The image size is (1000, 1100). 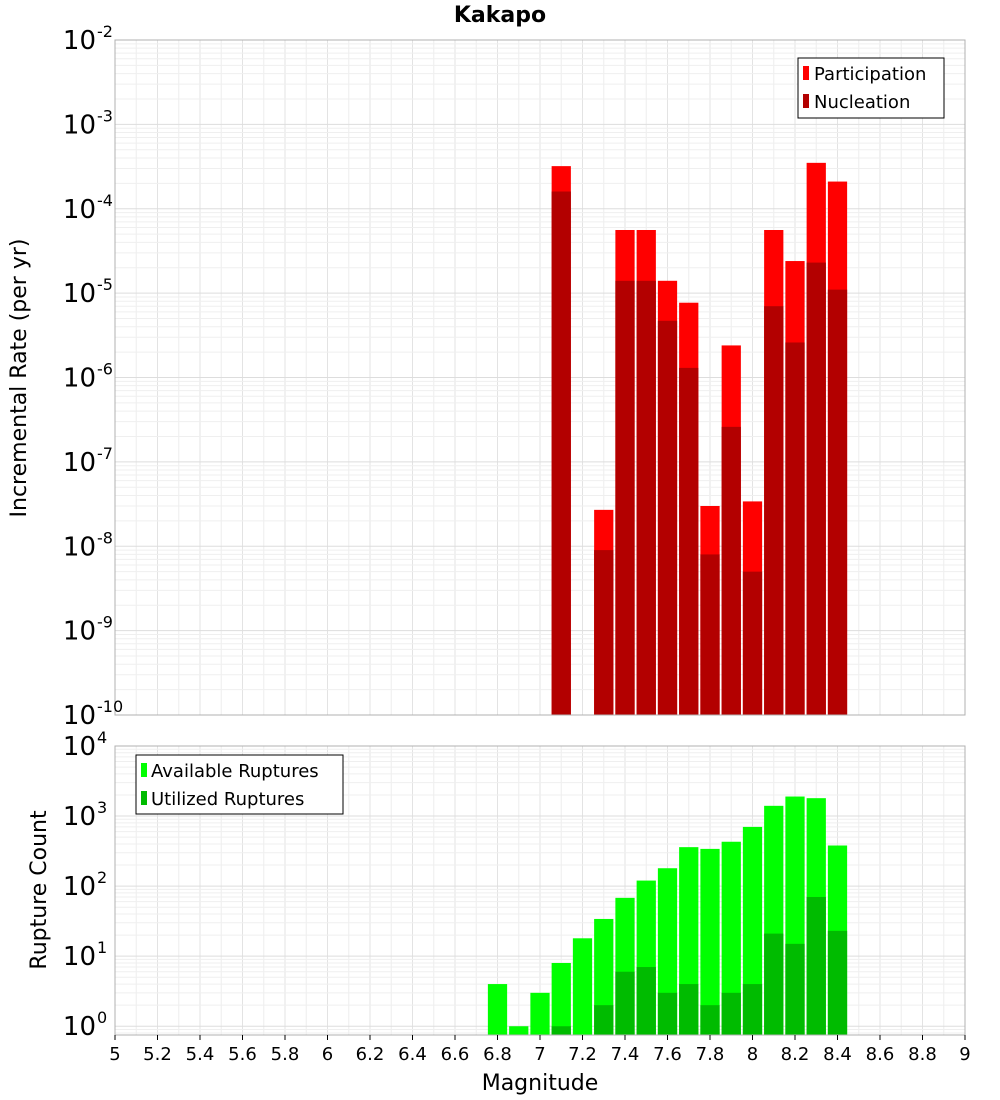 What do you see at coordinates (412, 1054) in the screenshot?
I see `x-tick-label: 6.4` at bounding box center [412, 1054].